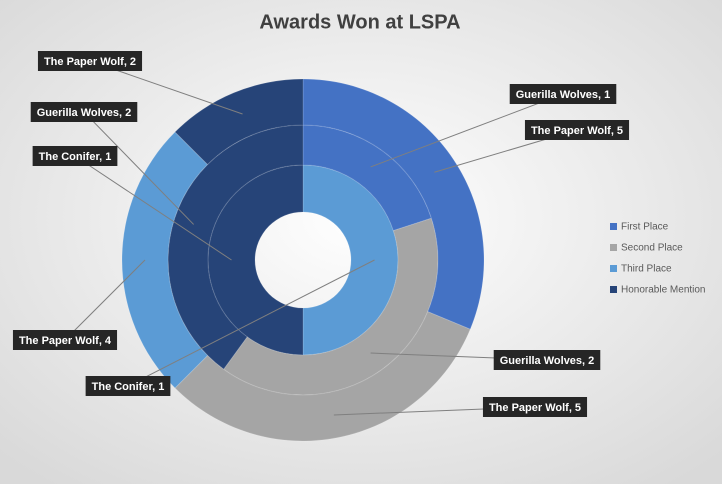 The image size is (722, 484). Describe the element at coordinates (645, 227) in the screenshot. I see `legend-label: First Place` at that location.